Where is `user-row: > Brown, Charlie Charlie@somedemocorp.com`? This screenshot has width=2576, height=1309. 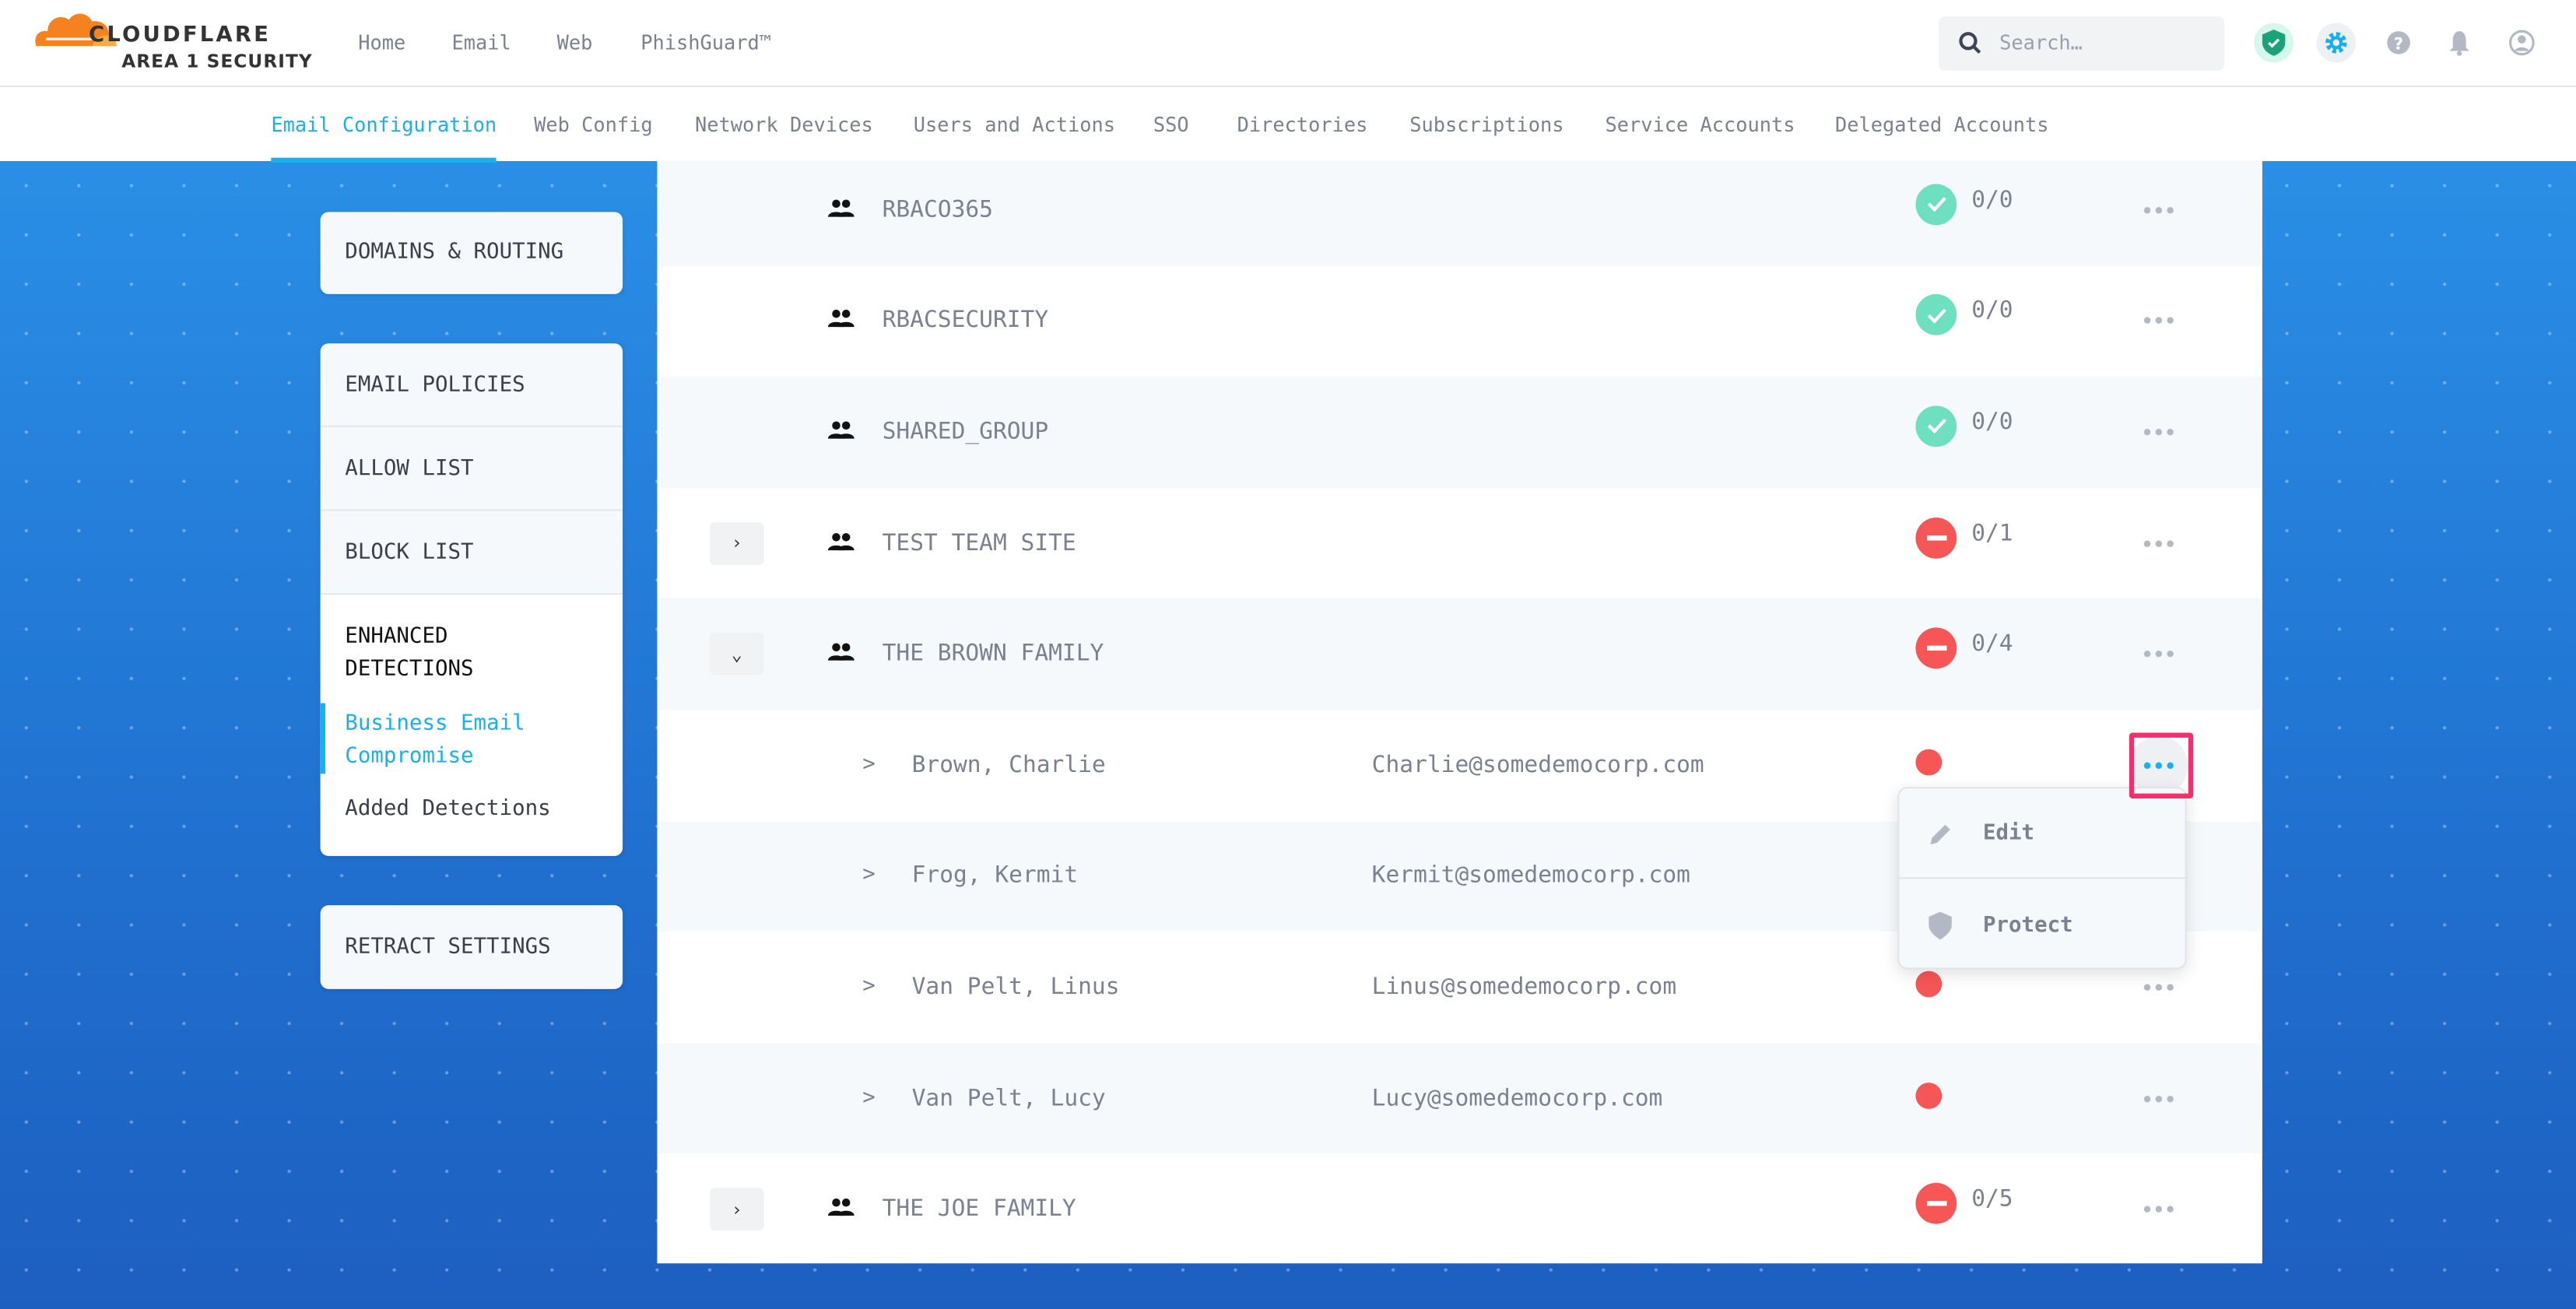
user-row: > Brown, Charlie Charlie@somedemocorp.com is located at coordinates (1460, 765).